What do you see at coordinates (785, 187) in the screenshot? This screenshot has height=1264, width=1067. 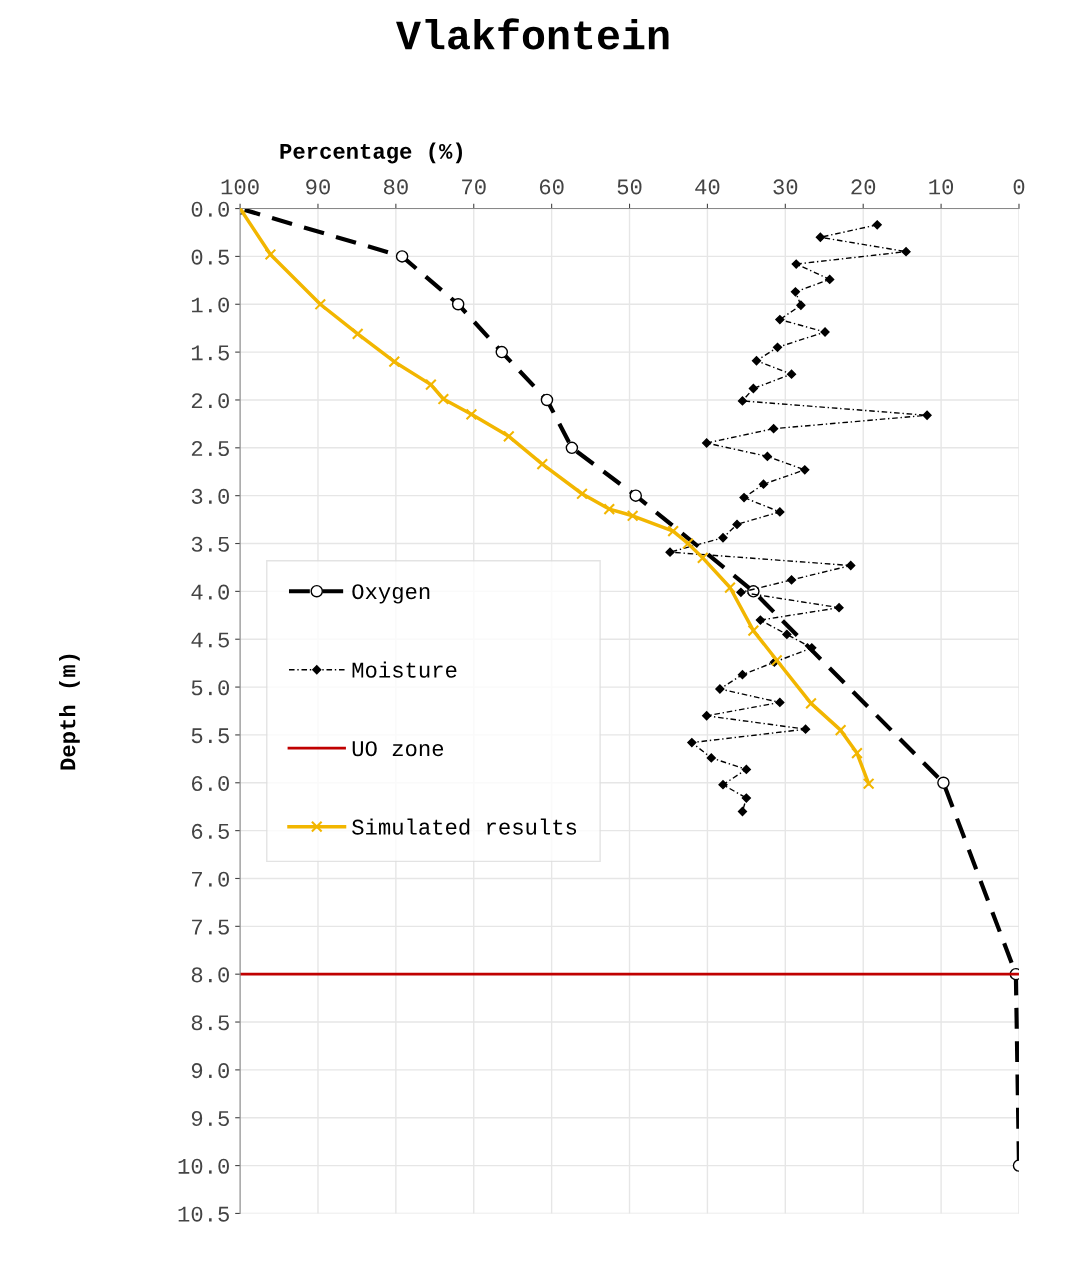 I see `x-tick-label: 30` at bounding box center [785, 187].